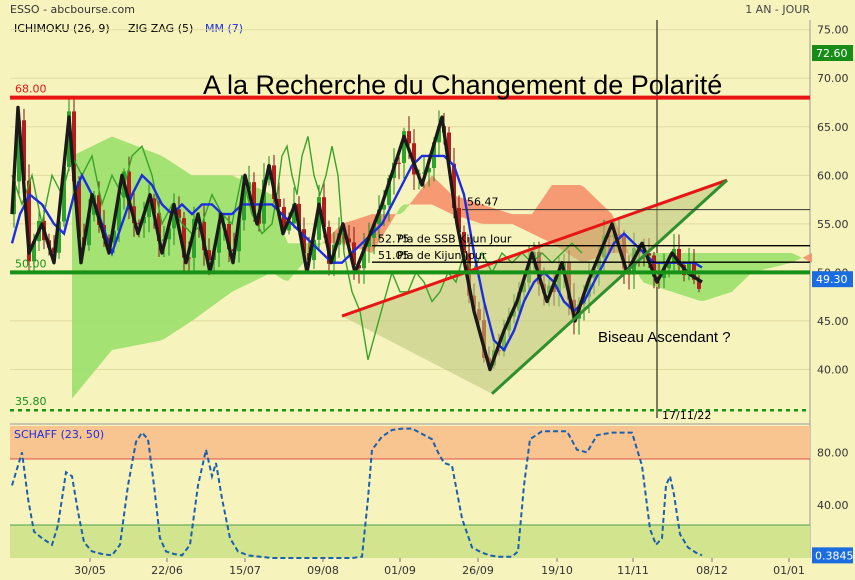  What do you see at coordinates (832, 53) in the screenshot?
I see `last-price-badge-bg` at bounding box center [832, 53].